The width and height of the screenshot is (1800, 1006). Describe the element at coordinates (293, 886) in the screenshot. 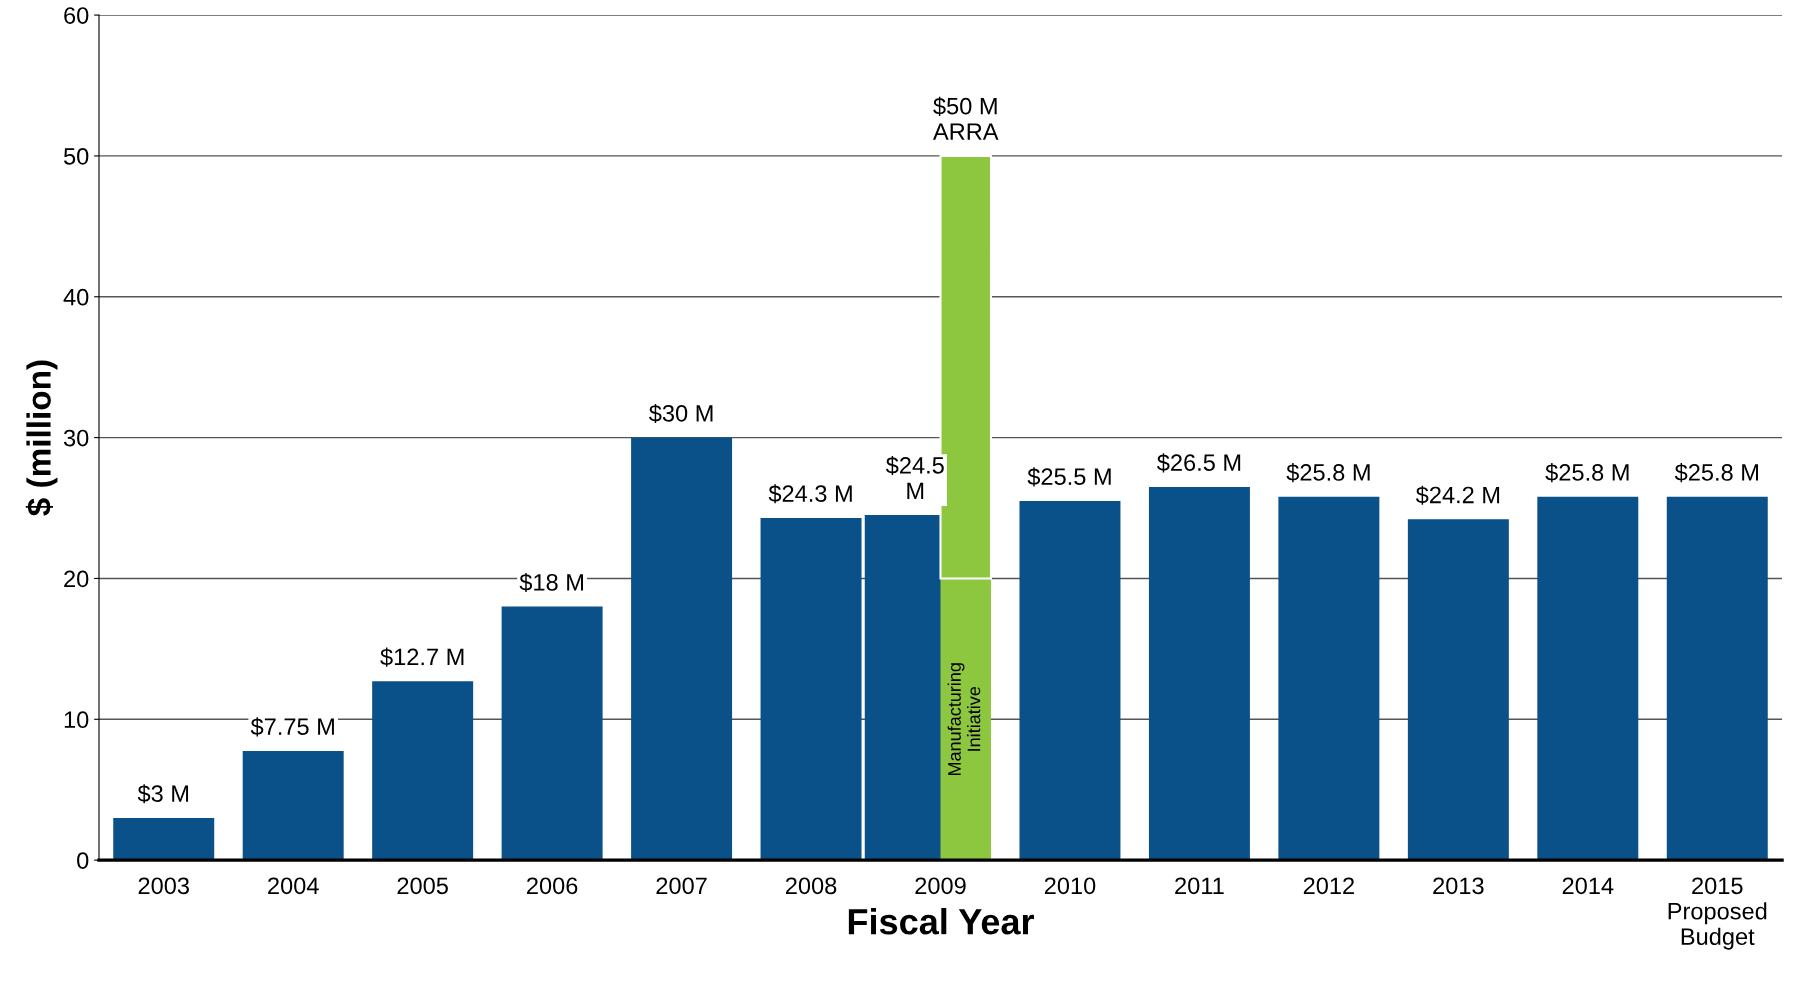

I see `x-tick-label: 2004` at that location.